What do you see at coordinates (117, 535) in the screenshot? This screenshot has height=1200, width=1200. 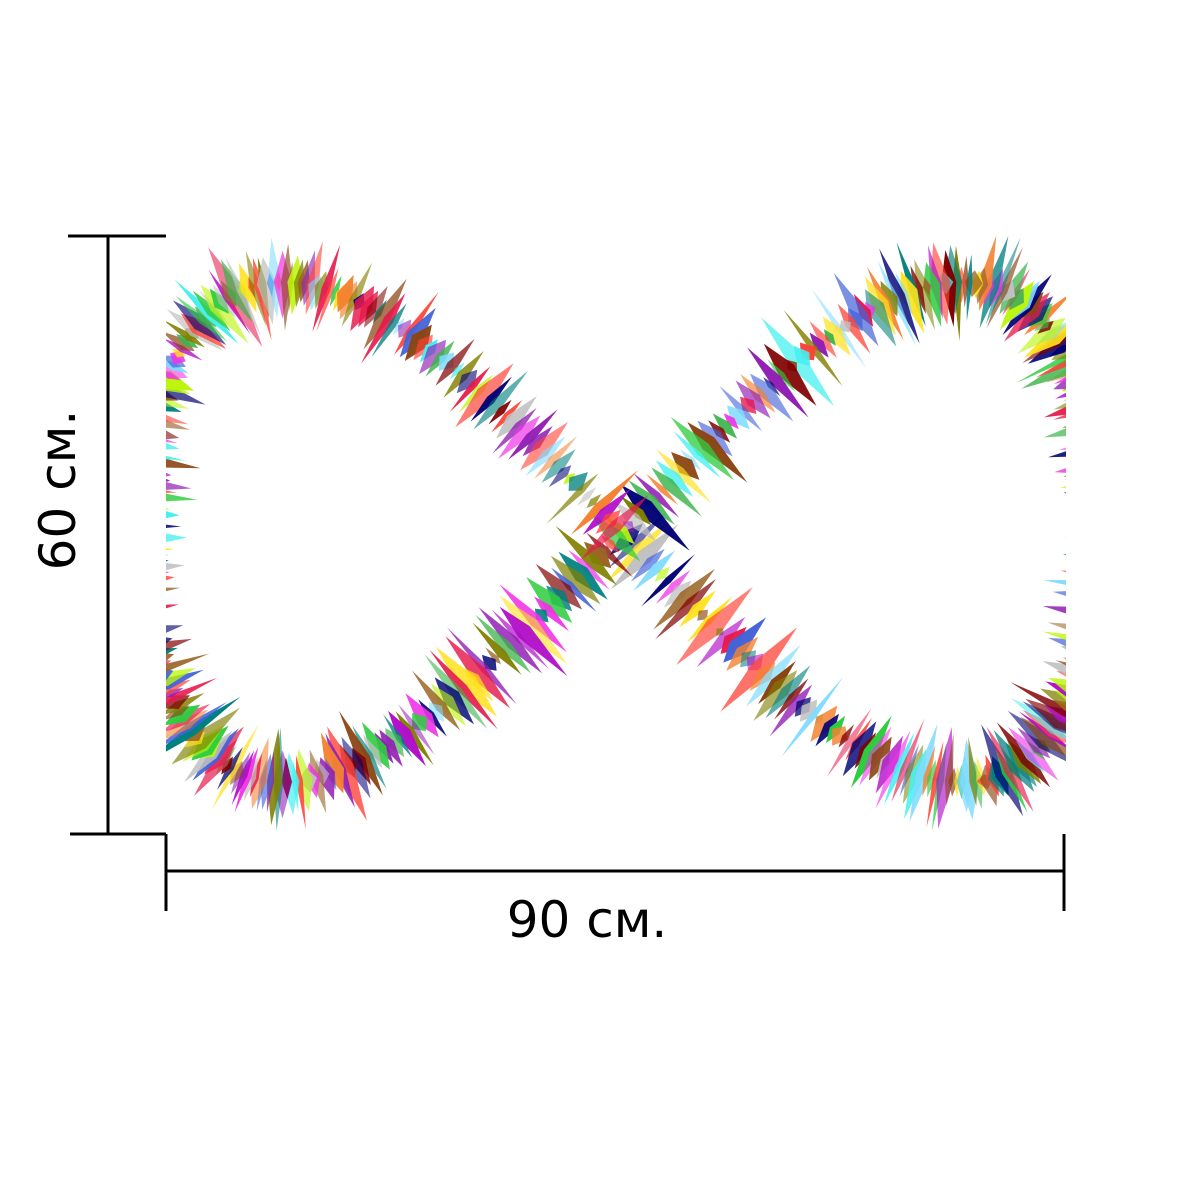 I see `height-dimension-line` at bounding box center [117, 535].